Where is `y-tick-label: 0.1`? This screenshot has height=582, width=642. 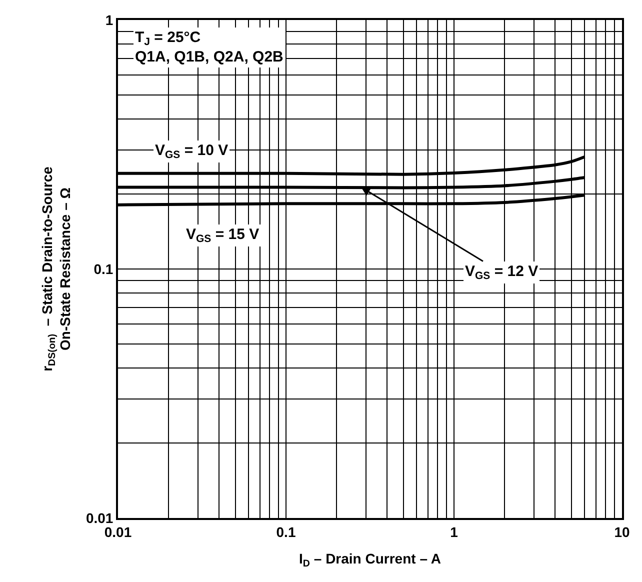 y-tick-label: 0.1 is located at coordinates (104, 268).